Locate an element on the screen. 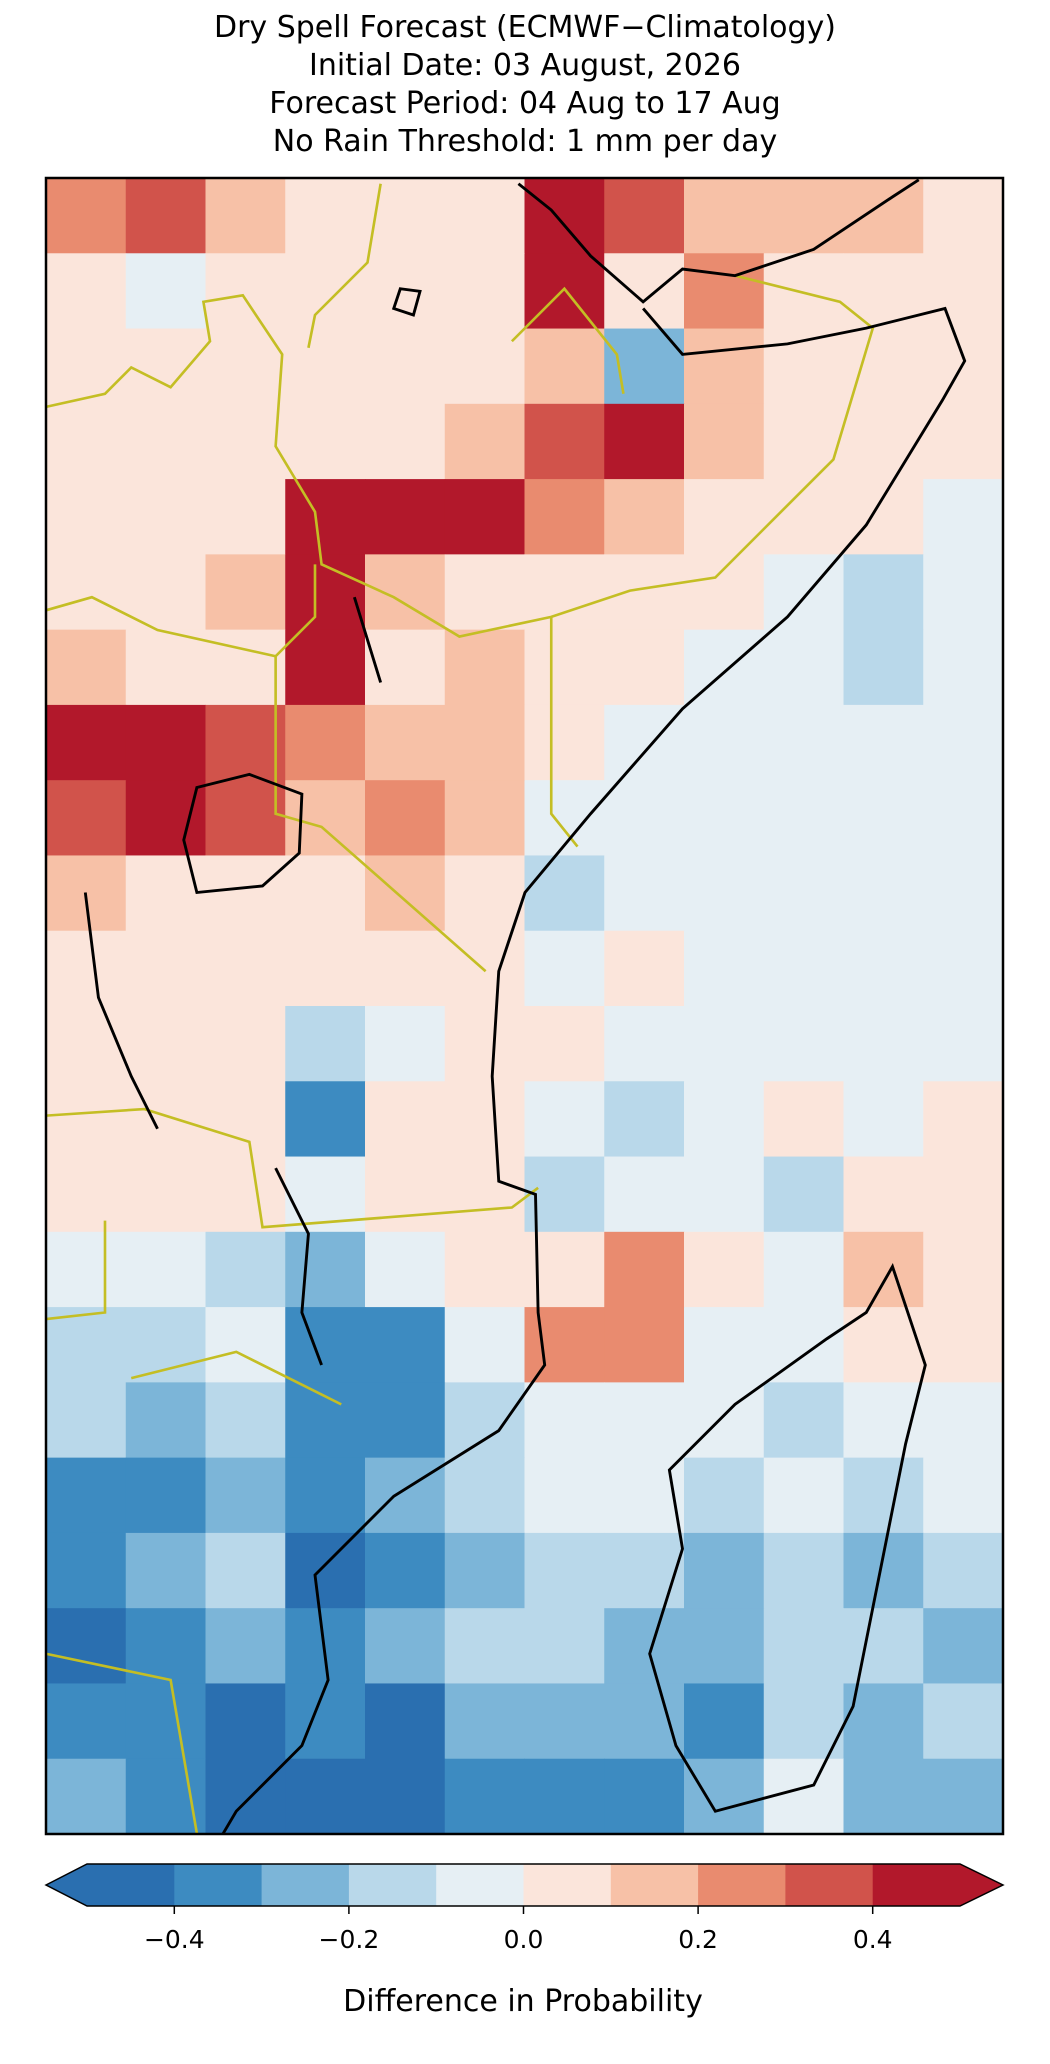 The image size is (1050, 2064). chart-title: Dry Spell Forecast (ECMWF−Climatology) is located at coordinates (525, 27).